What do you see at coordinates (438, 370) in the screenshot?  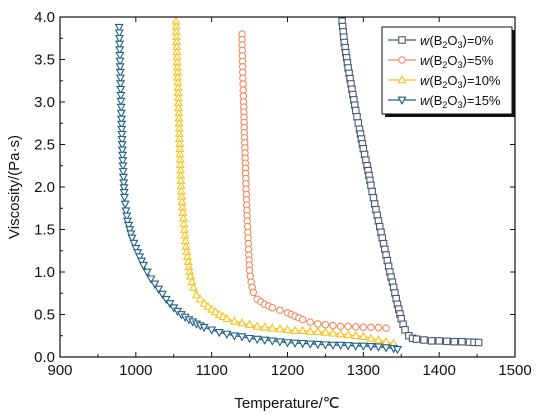 I see `x-tick-label-5: 1400` at bounding box center [438, 370].